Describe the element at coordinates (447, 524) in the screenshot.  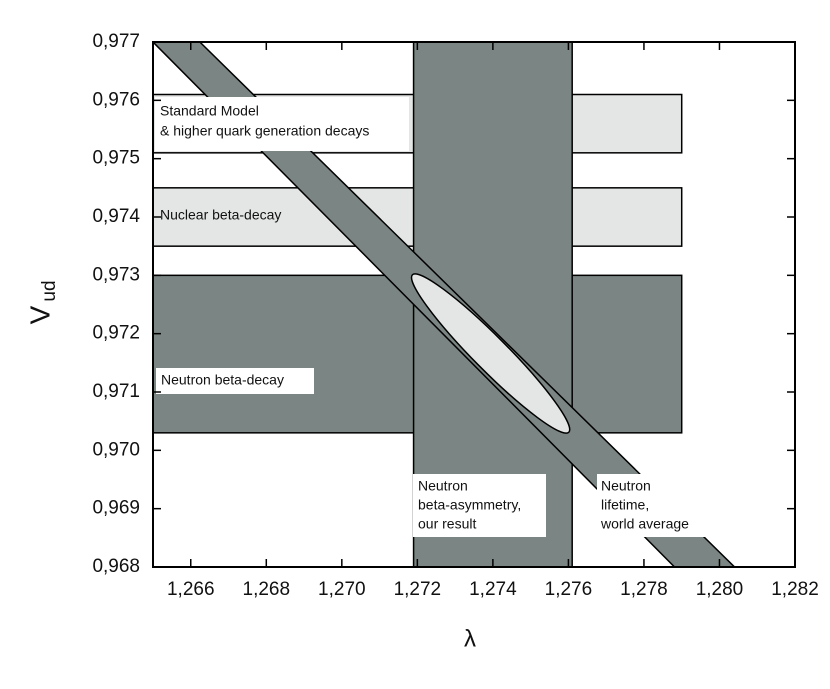
I see `region-label: our result` at that location.